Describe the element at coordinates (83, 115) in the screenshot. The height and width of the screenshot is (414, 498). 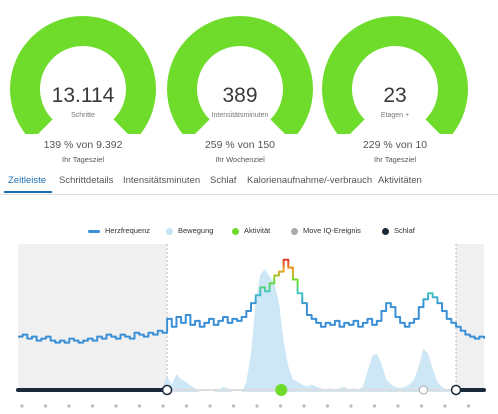
I see `gauge-unit: Schritte` at that location.